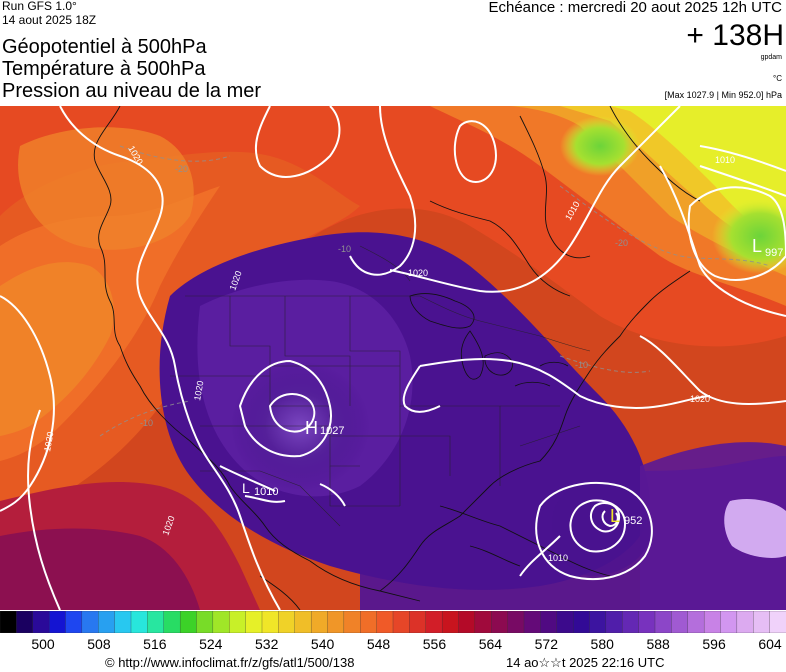  I want to click on title-pressure: Pression au niveau de la mer, so click(132, 91).